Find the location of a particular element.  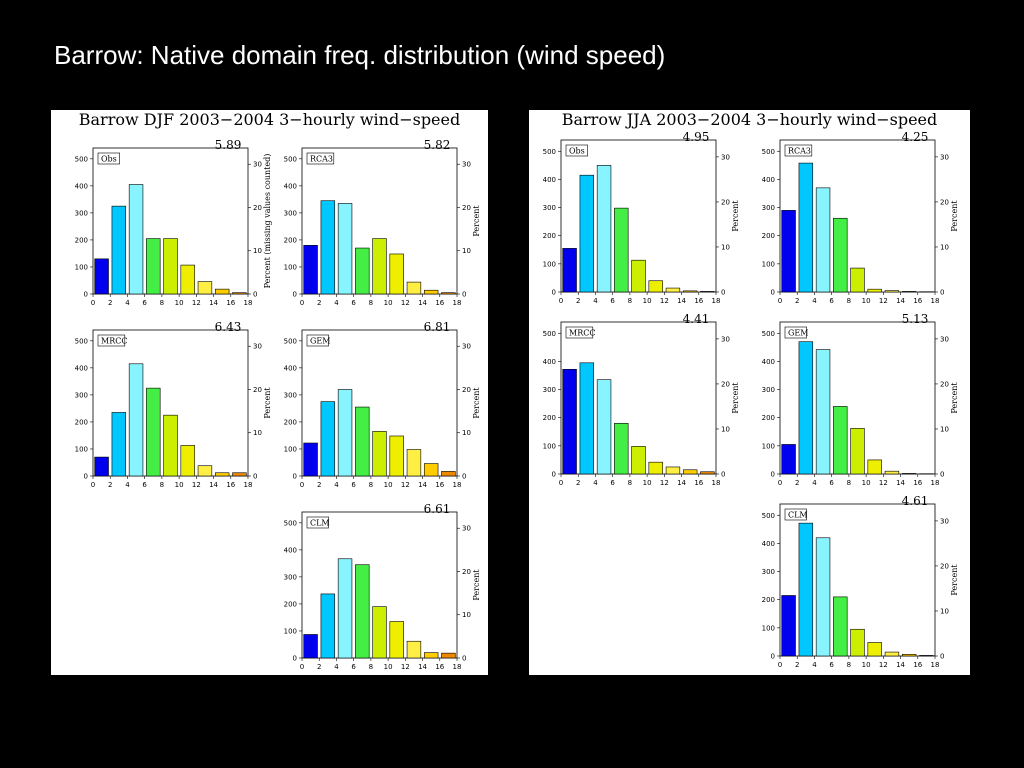

x-tick-label: 8 is located at coordinates (162, 485).